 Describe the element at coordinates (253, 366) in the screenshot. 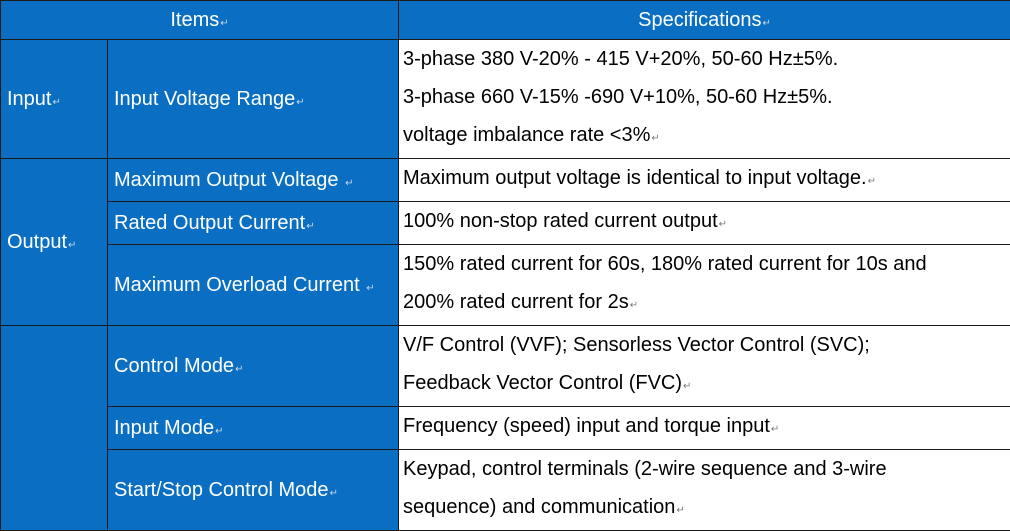

I see `item-control-mode: Control Mode↵` at that location.